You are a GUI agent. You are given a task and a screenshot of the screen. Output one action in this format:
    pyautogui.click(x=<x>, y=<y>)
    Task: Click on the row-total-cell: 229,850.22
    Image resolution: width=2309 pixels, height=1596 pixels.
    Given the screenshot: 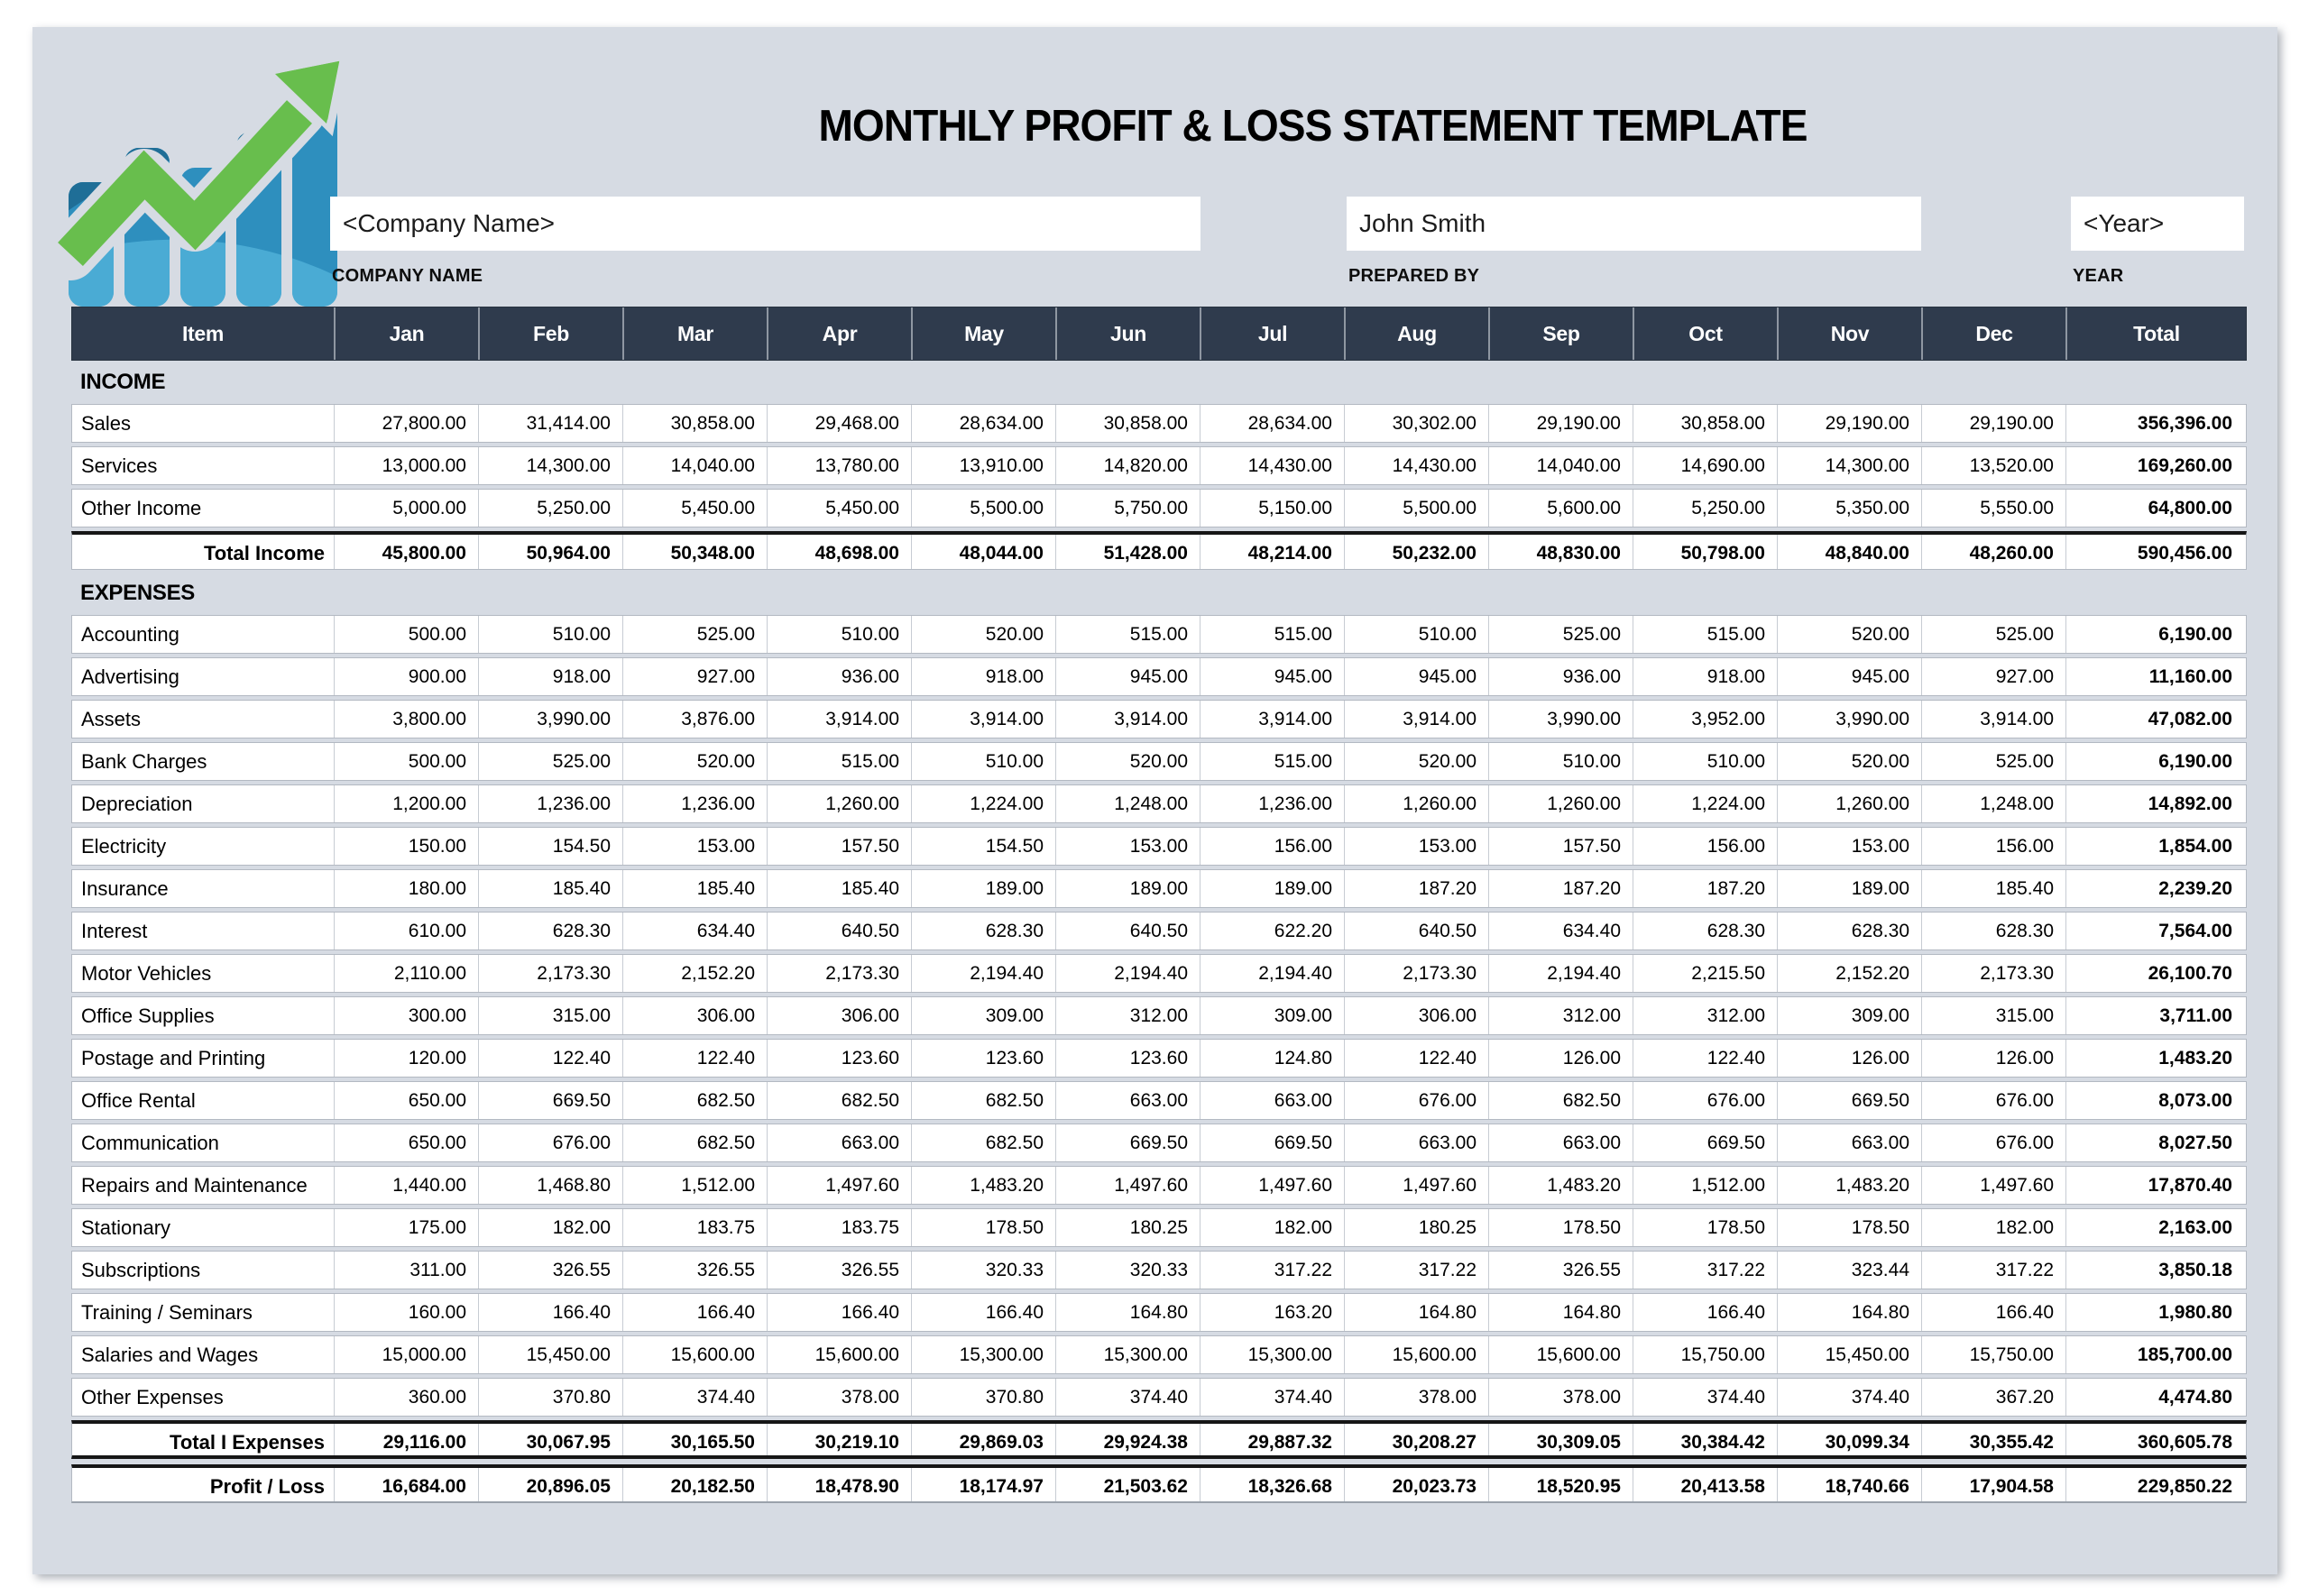 What is the action you would take?
    pyautogui.click(x=2156, y=1484)
    